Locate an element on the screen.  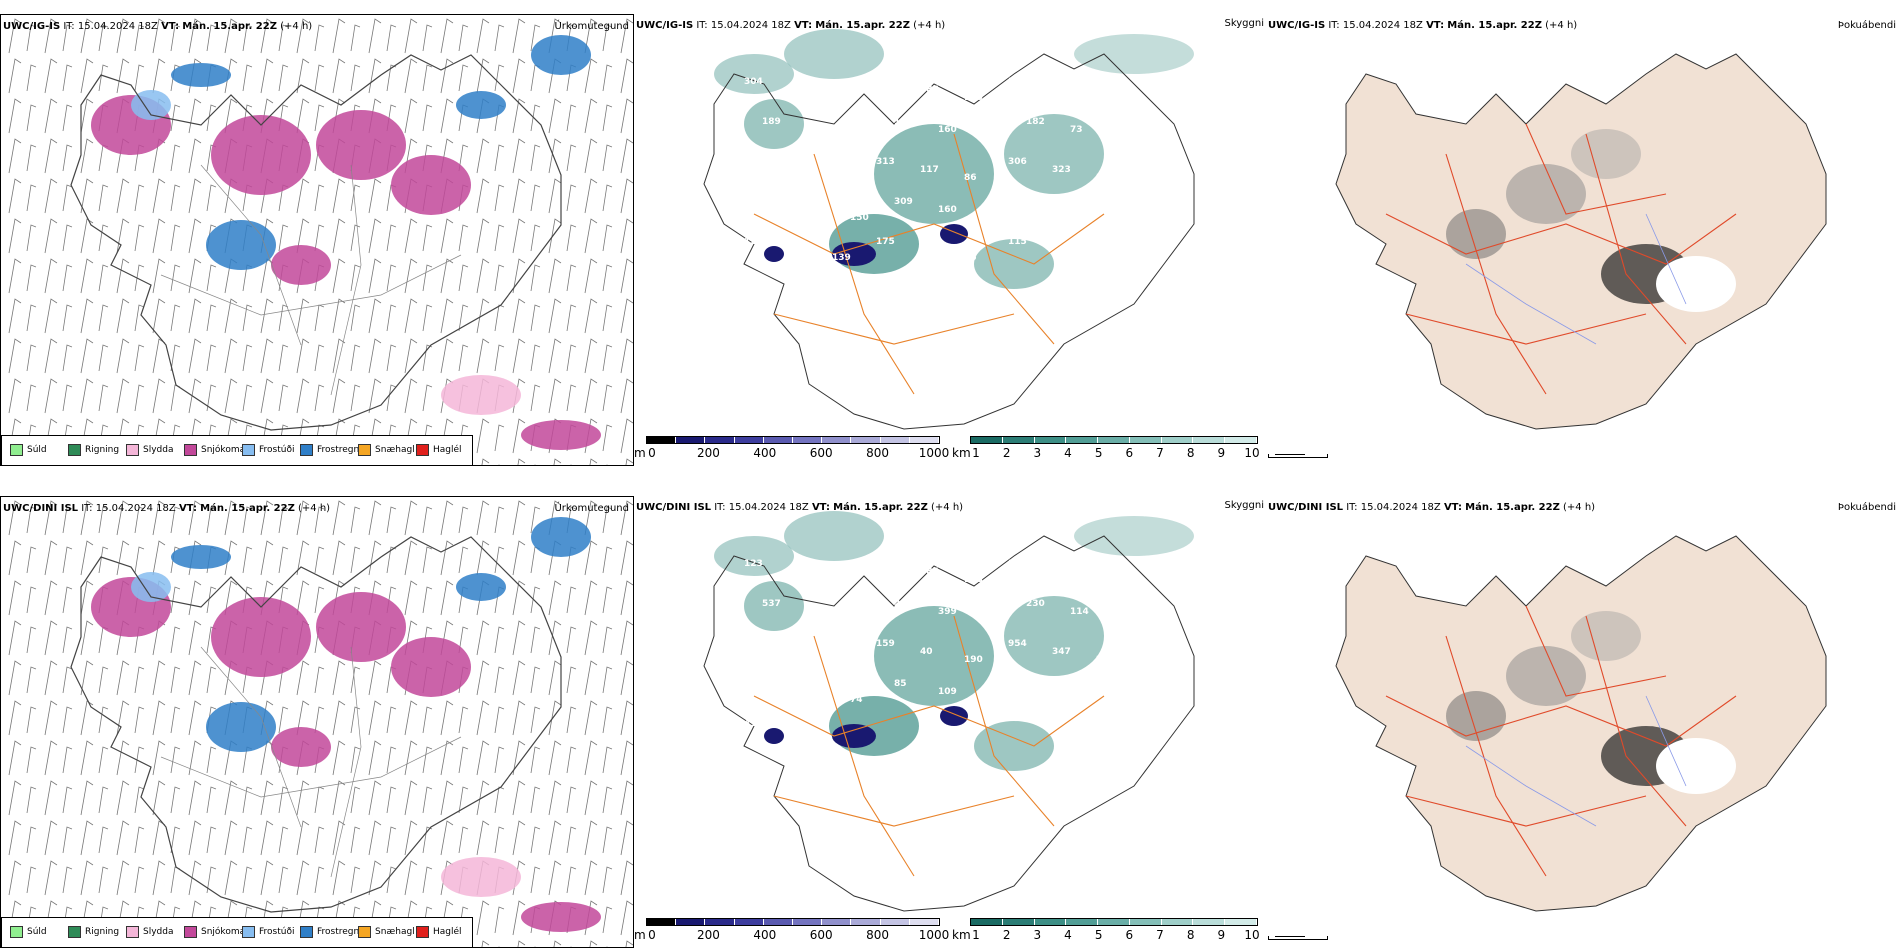
legend-label: Slydda is located at coordinates (158, 932).